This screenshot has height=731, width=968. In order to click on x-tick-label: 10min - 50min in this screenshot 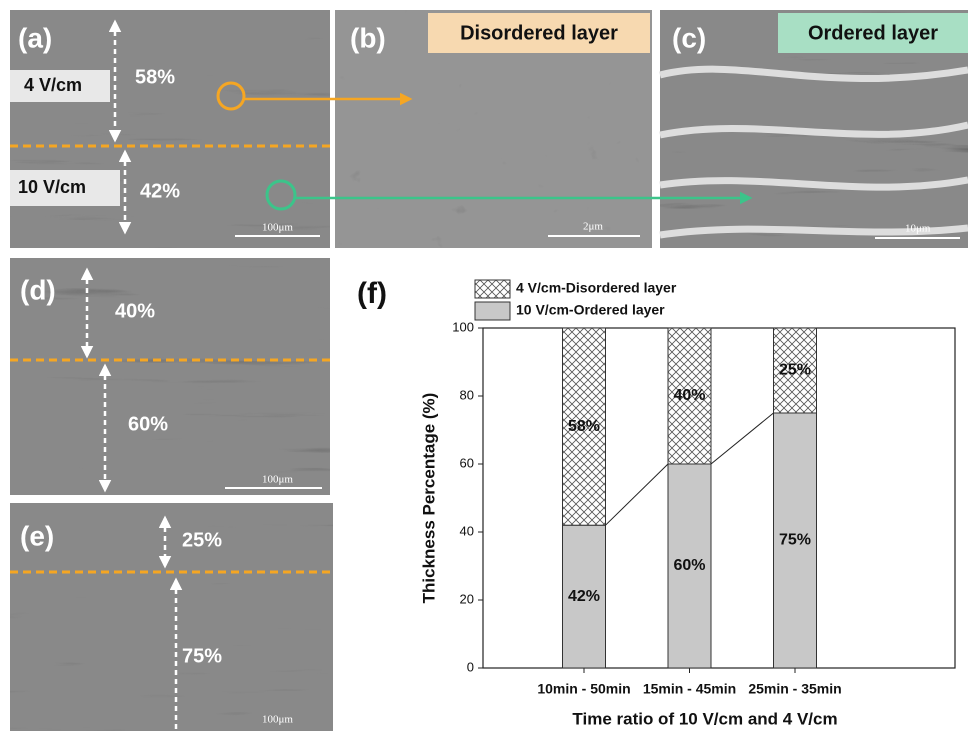, I will do `click(583, 689)`.